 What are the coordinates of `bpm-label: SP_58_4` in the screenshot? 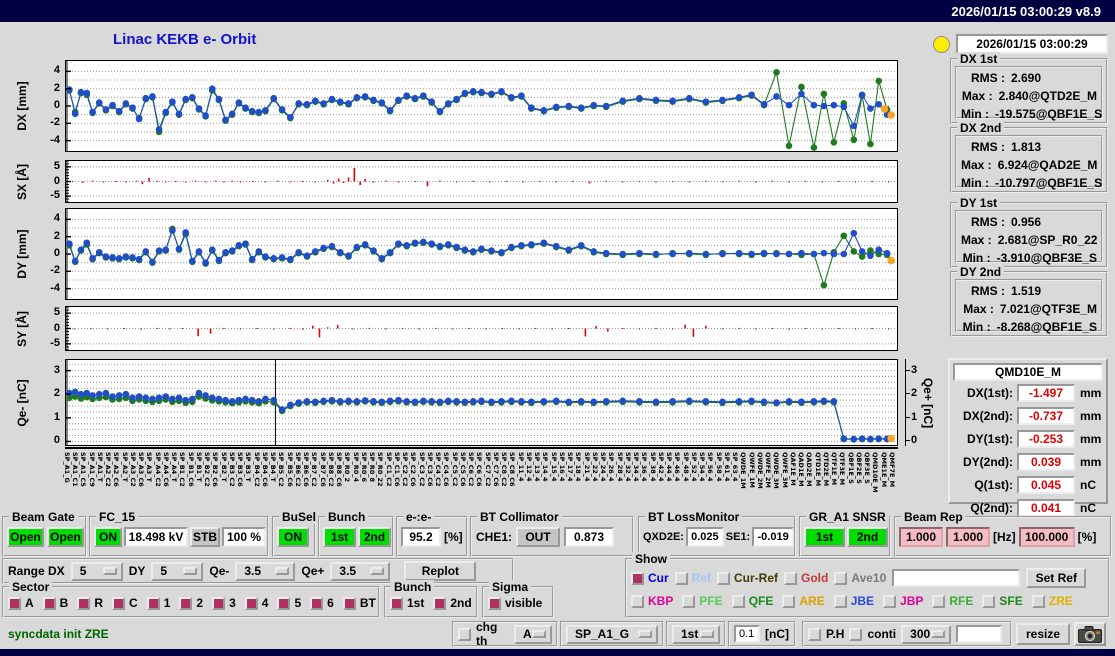 It's located at (718, 467).